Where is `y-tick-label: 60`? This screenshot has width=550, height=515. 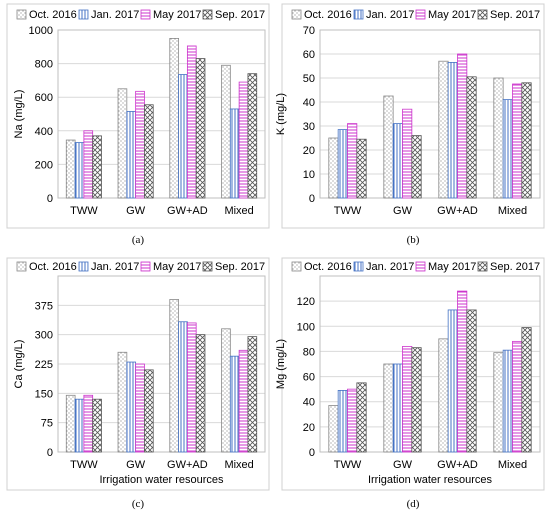 y-tick-label: 60 is located at coordinates (309, 378).